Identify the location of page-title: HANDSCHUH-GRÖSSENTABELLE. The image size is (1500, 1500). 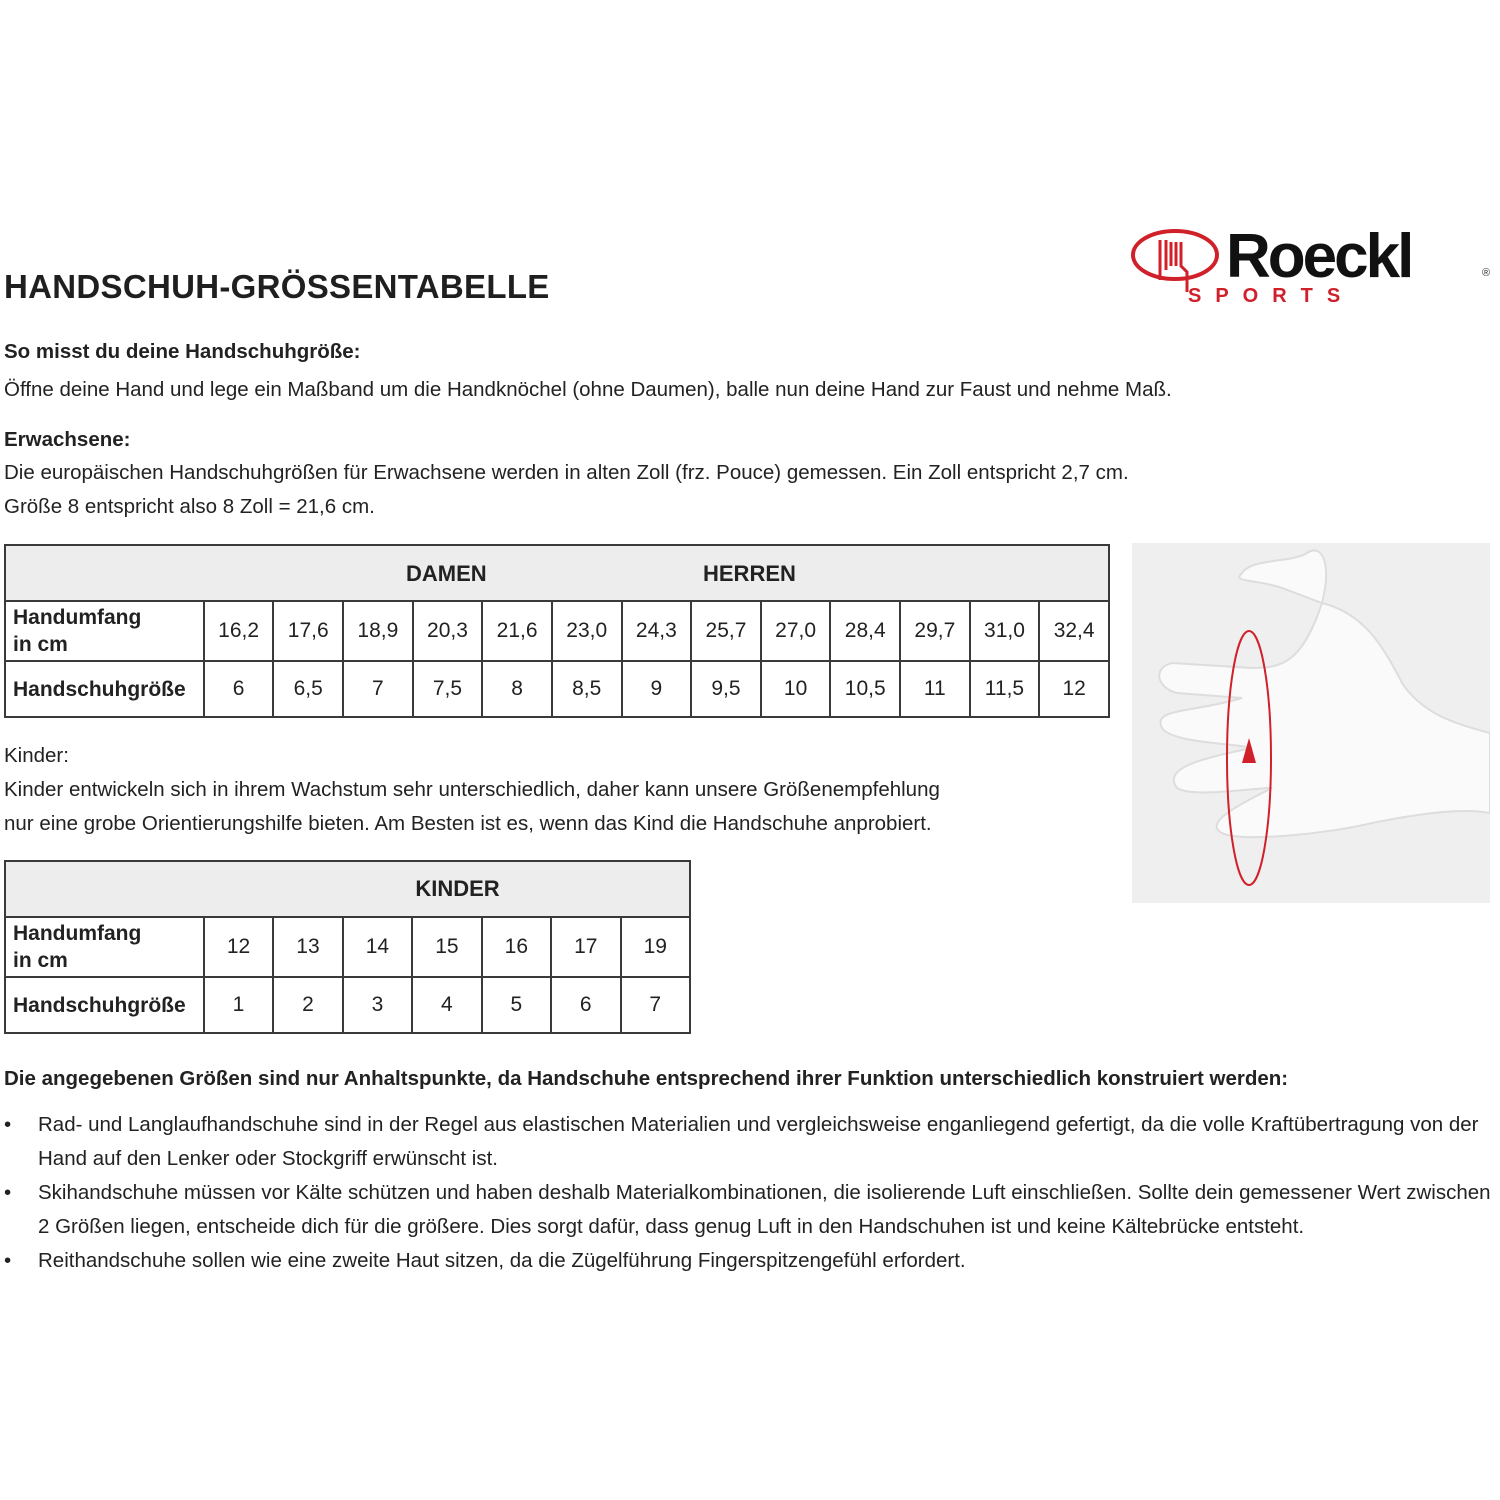
(277, 286).